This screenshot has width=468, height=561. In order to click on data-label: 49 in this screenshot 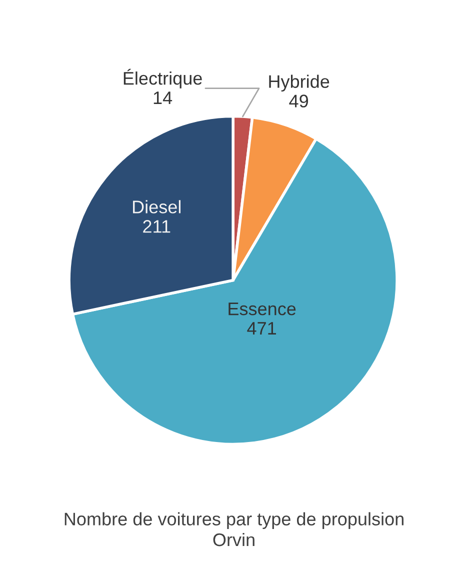, I will do `click(298, 101)`.